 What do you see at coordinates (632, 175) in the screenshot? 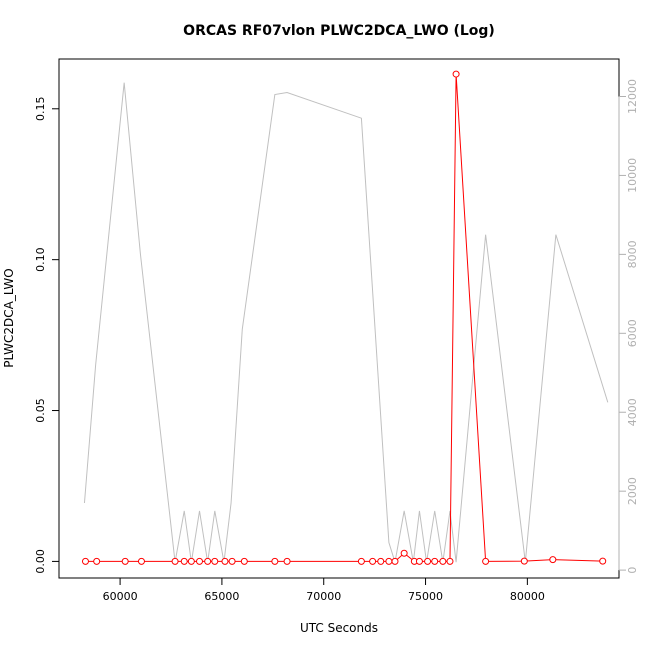
I see `y2-tick-label: 10000` at bounding box center [632, 175].